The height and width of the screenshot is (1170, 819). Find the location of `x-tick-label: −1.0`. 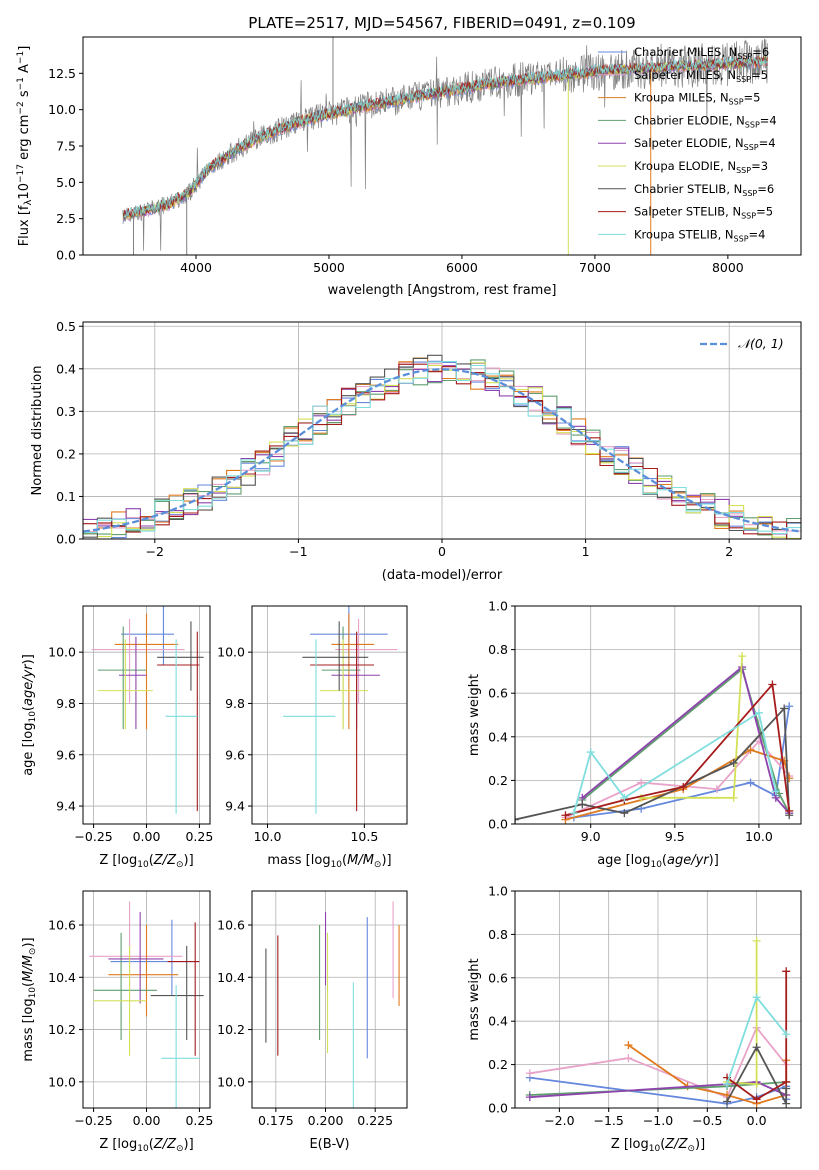

x-tick-label: −1.0 is located at coordinates (658, 1120).